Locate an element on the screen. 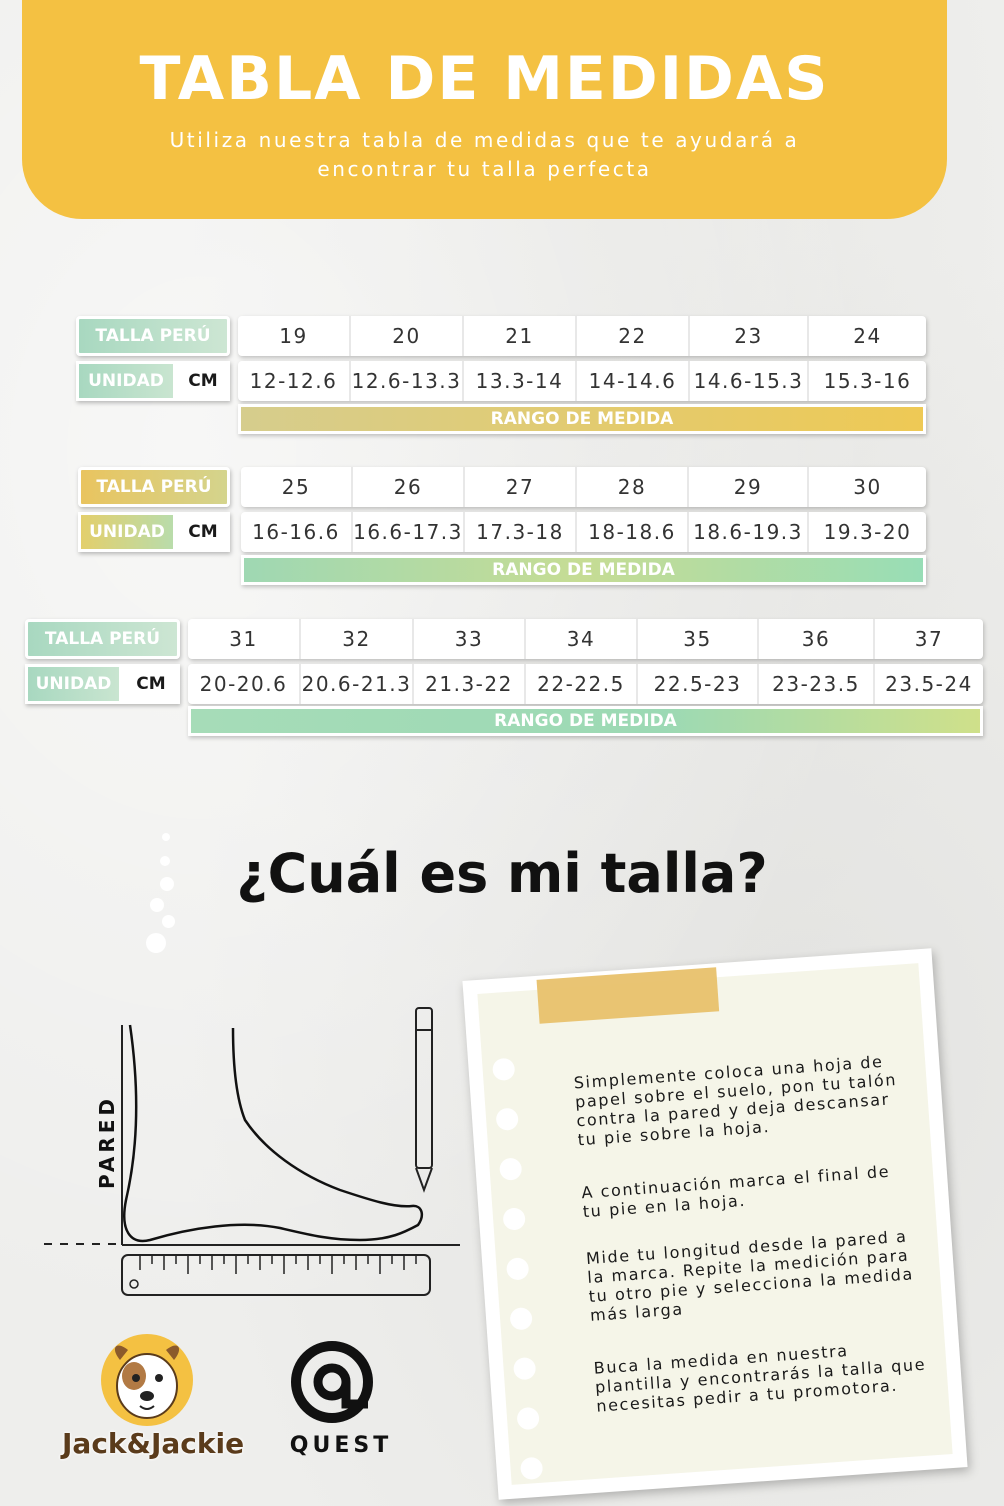 This screenshot has height=1506, width=1004. size-cell: 37 is located at coordinates (929, 639).